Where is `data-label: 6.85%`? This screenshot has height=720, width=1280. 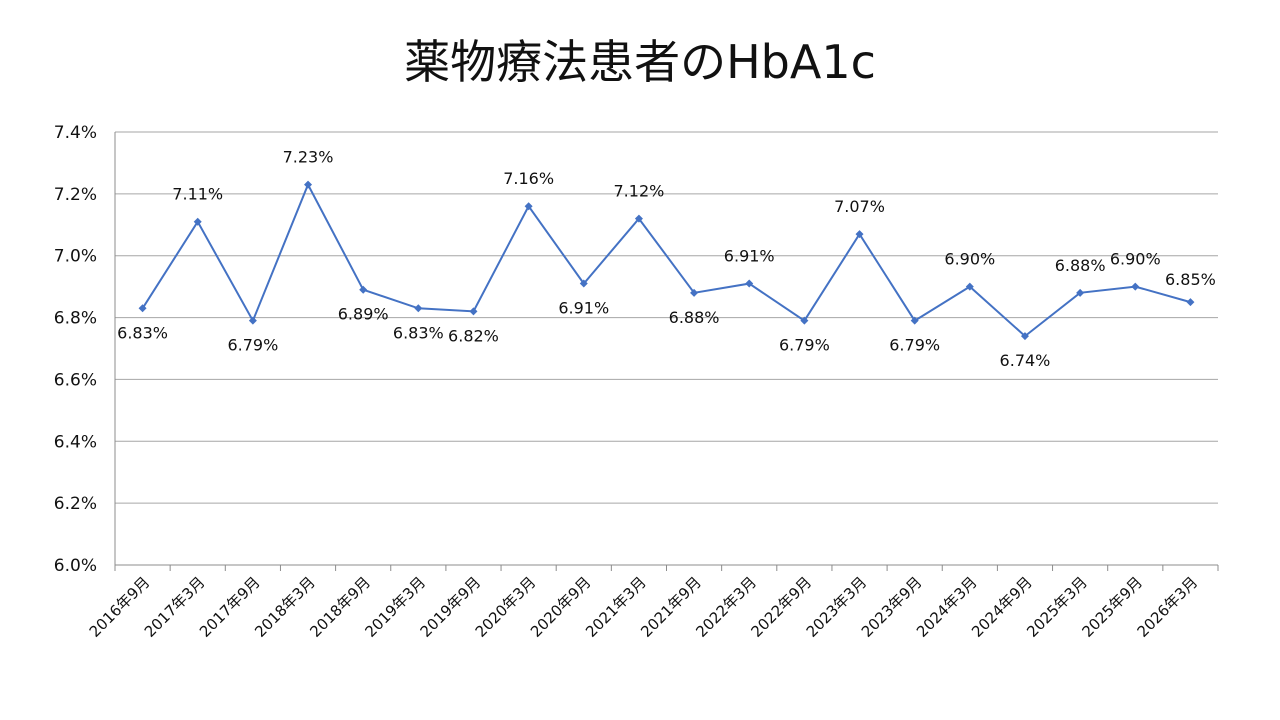
data-label: 6.85% is located at coordinates (1190, 279).